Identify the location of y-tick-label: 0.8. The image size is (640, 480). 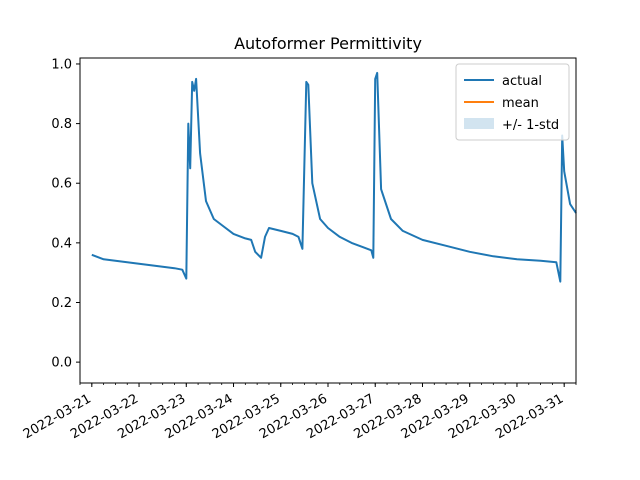
(61, 124).